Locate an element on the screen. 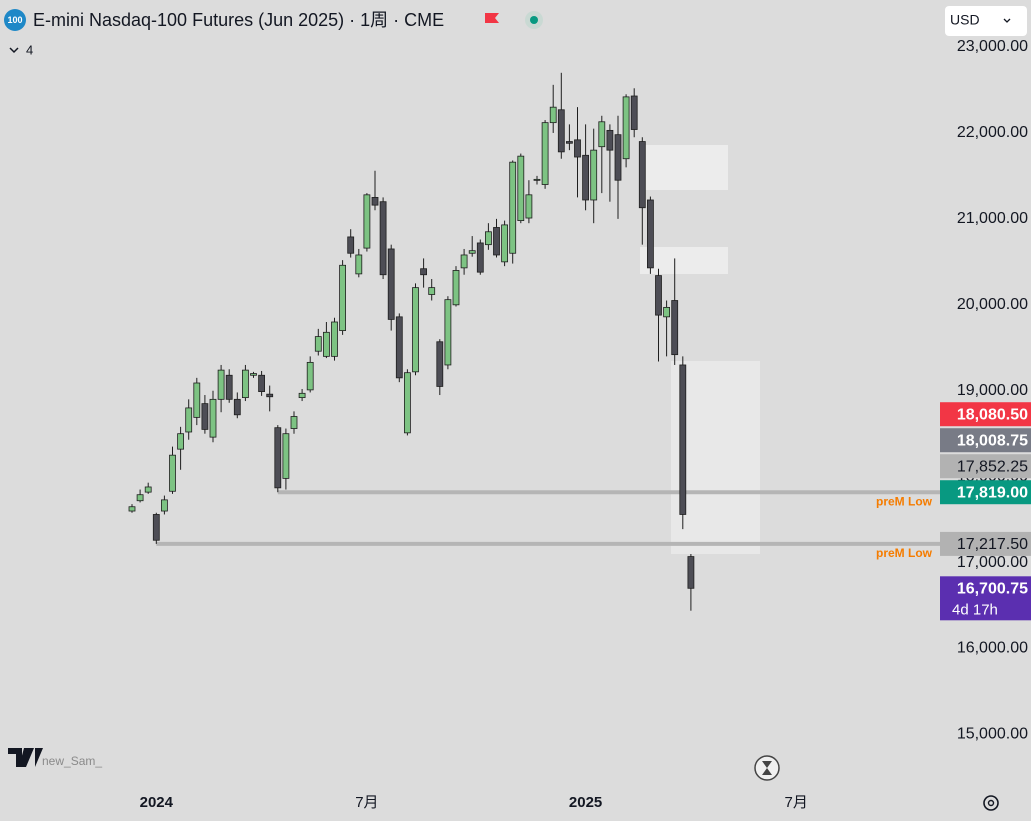 The image size is (1031, 821). status-dot-core is located at coordinates (534, 20).